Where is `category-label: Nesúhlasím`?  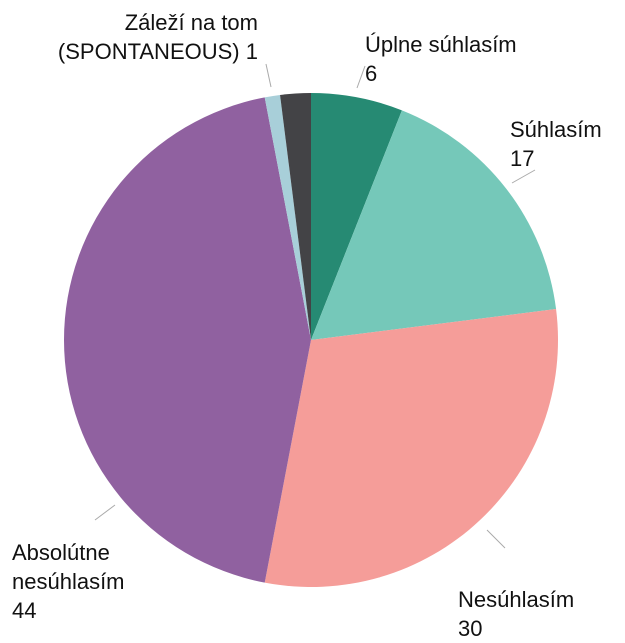
category-label: Nesúhlasím is located at coordinates (516, 599).